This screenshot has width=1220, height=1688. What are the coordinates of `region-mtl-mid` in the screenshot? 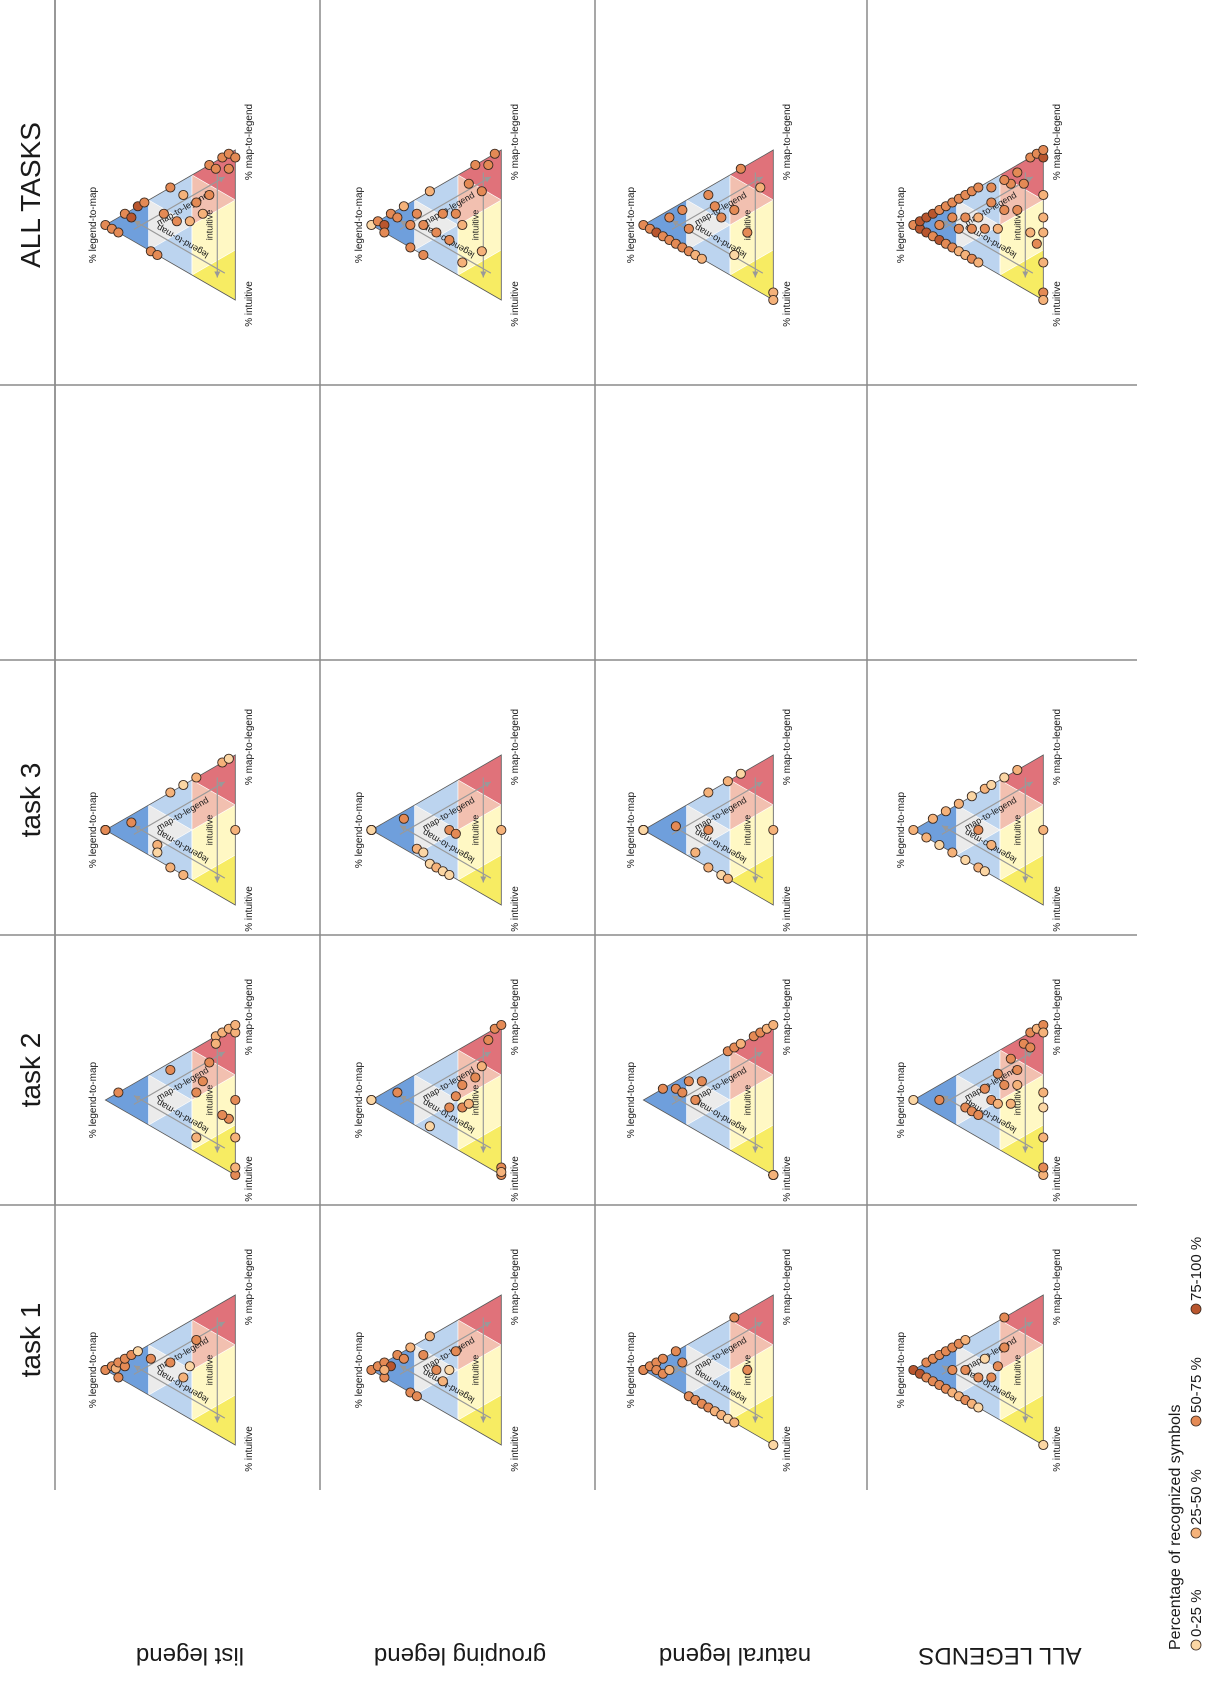 It's located at (213, 1345).